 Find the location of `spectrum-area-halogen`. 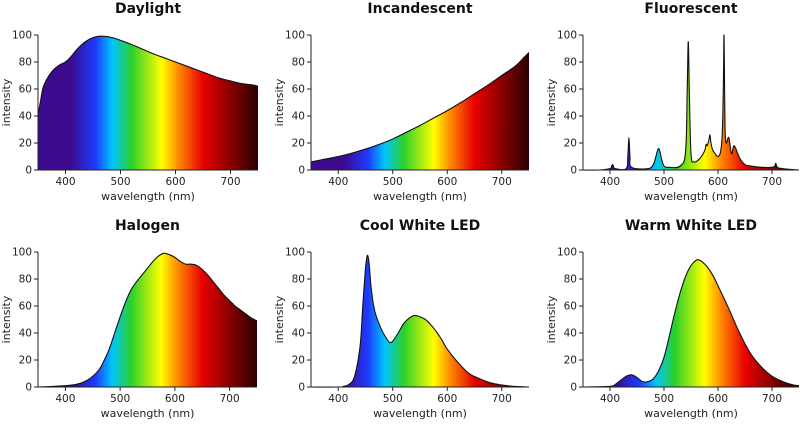

spectrum-area-halogen is located at coordinates (147, 320).